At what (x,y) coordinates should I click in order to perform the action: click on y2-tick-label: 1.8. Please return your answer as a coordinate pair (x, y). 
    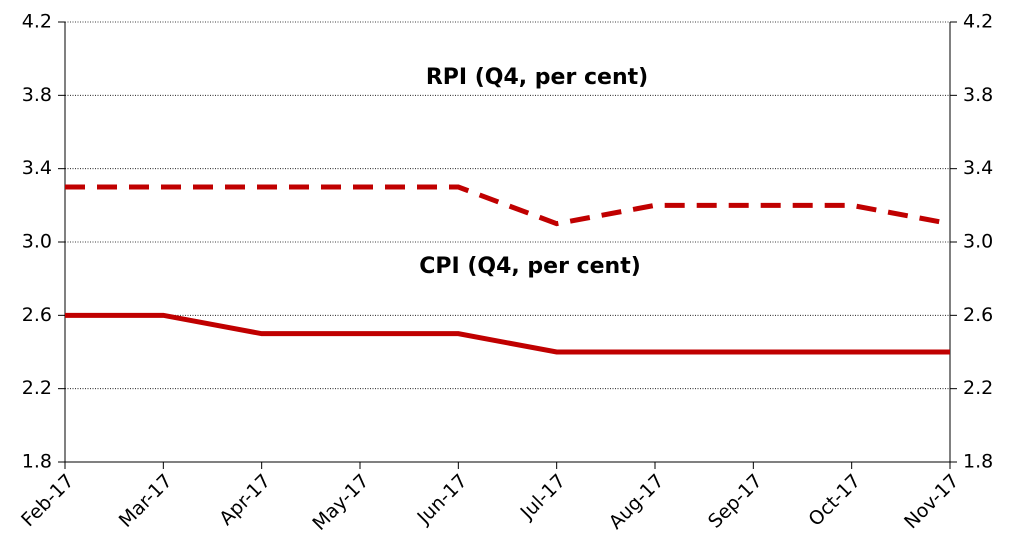
    Looking at the image, I should click on (978, 462).